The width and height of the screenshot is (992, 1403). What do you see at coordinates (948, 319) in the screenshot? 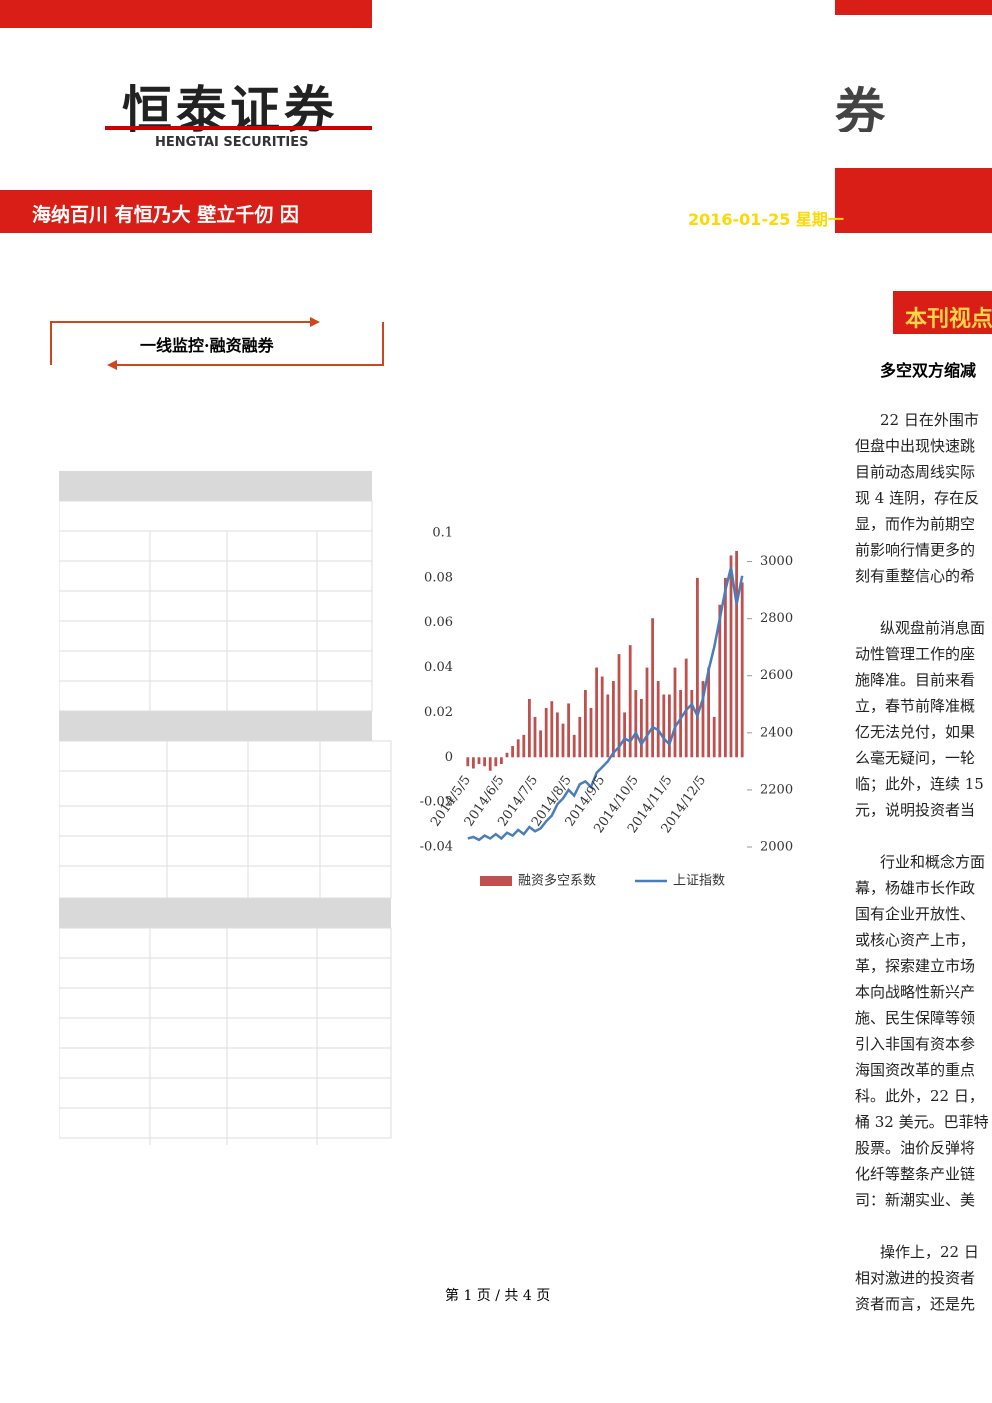
I see `section-title: 本刊视点` at bounding box center [948, 319].